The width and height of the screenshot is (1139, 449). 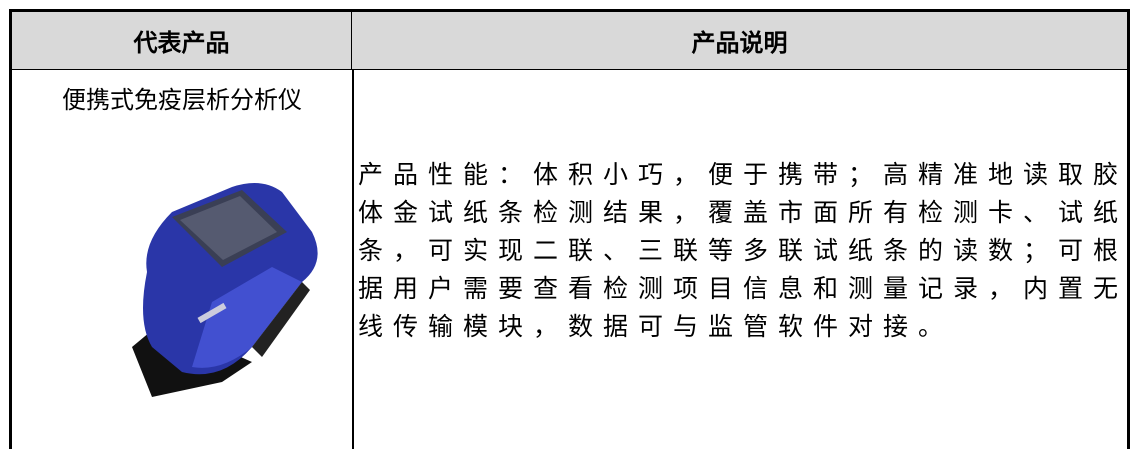 What do you see at coordinates (225, 290) in the screenshot?
I see `product-image` at bounding box center [225, 290].